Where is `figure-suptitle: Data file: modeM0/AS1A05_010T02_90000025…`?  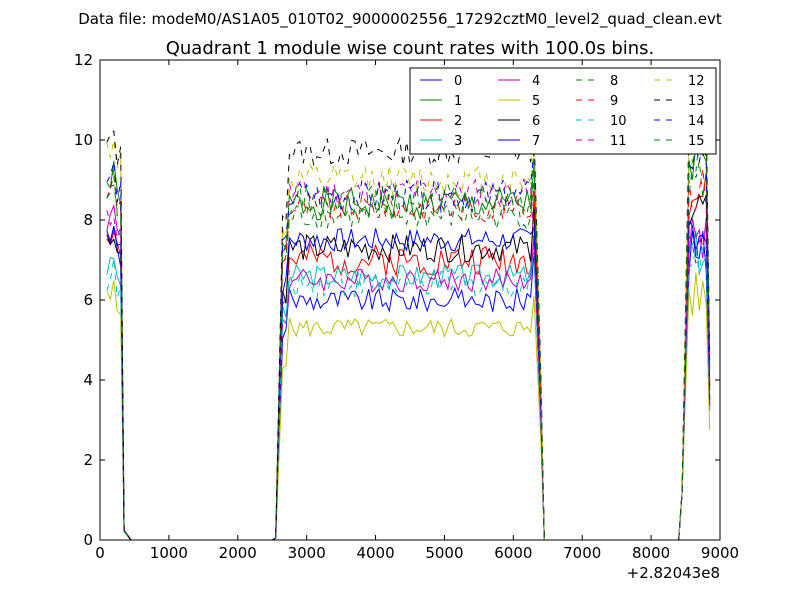
figure-suptitle: Data file: modeM0/AS1A05_010T02_90000025… is located at coordinates (400, 19).